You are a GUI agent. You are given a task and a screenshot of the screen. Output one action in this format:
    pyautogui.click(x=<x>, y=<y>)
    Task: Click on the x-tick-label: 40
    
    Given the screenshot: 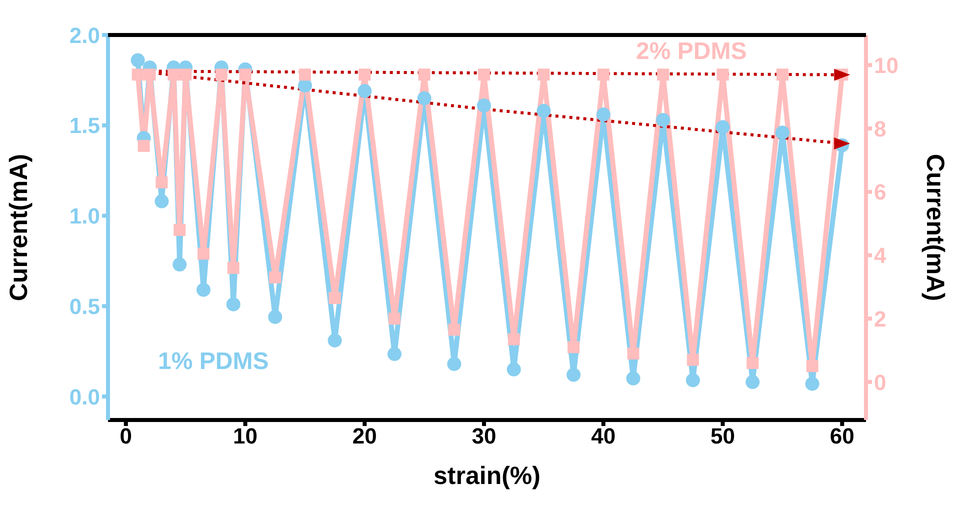 What is the action you would take?
    pyautogui.click(x=603, y=436)
    